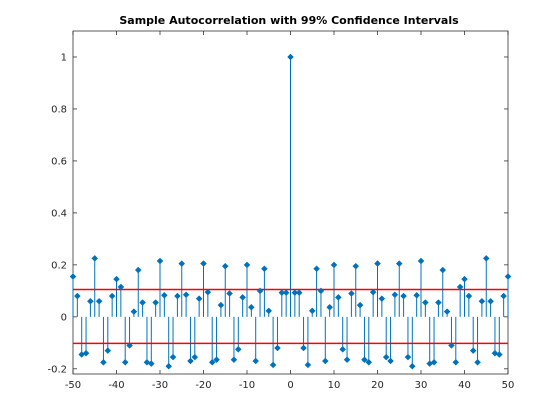 The height and width of the screenshot is (420, 560). Describe the element at coordinates (57, 369) in the screenshot. I see `y-tick-label: -0.2` at that location.